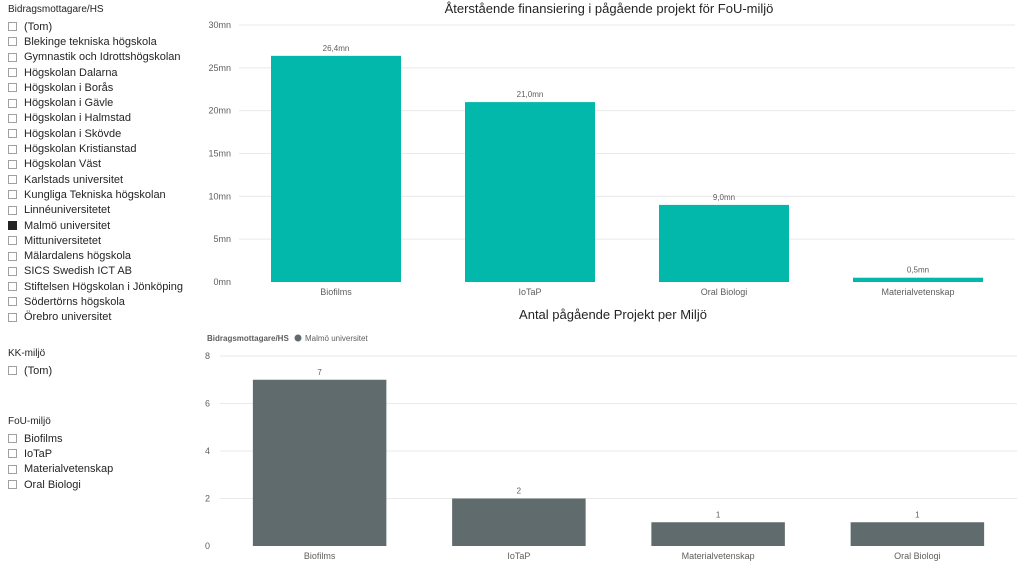  What do you see at coordinates (103, 286) in the screenshot?
I see `slicer-item-label: Stiftelsen Högskolan i Jönköping` at bounding box center [103, 286].